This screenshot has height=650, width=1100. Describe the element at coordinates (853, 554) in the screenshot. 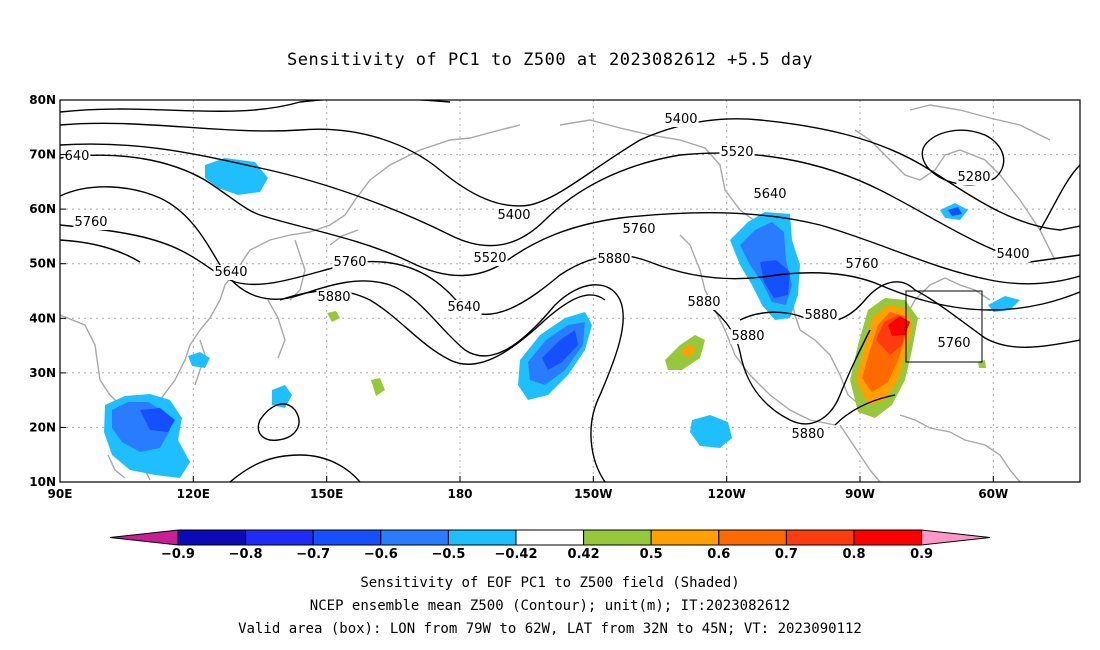

I see `colorbar-label: 0.8` at that location.